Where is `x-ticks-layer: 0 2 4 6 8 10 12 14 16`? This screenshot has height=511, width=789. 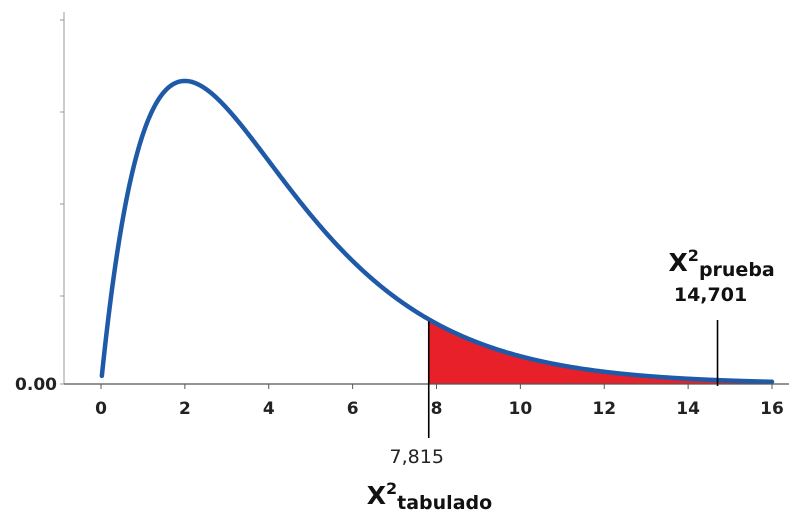 x-ticks-layer: 0 2 4 6 8 10 12 14 16 is located at coordinates (439, 401).